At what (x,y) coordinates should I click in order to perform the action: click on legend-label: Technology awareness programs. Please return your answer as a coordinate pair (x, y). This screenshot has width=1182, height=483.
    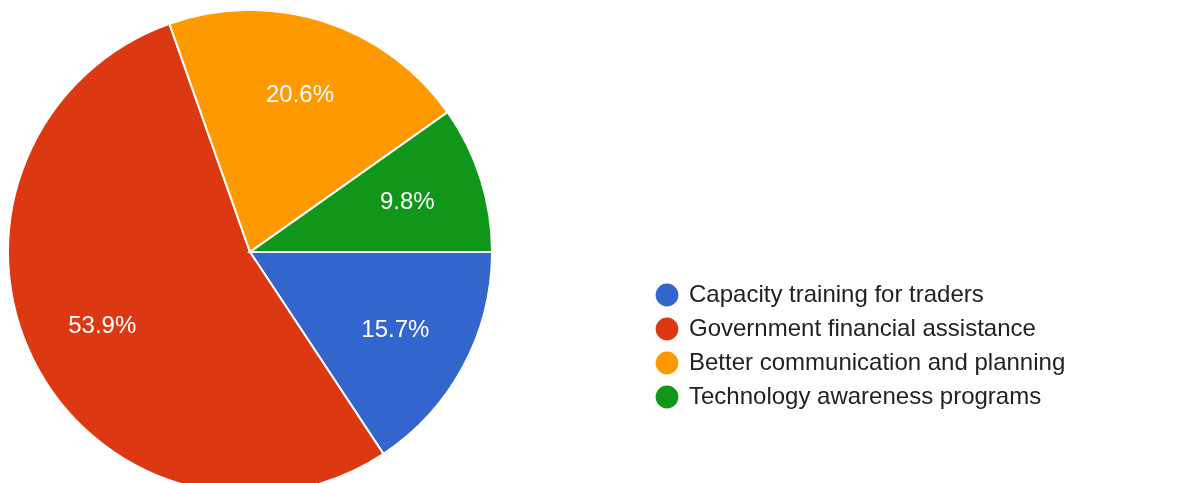
    Looking at the image, I should click on (865, 395).